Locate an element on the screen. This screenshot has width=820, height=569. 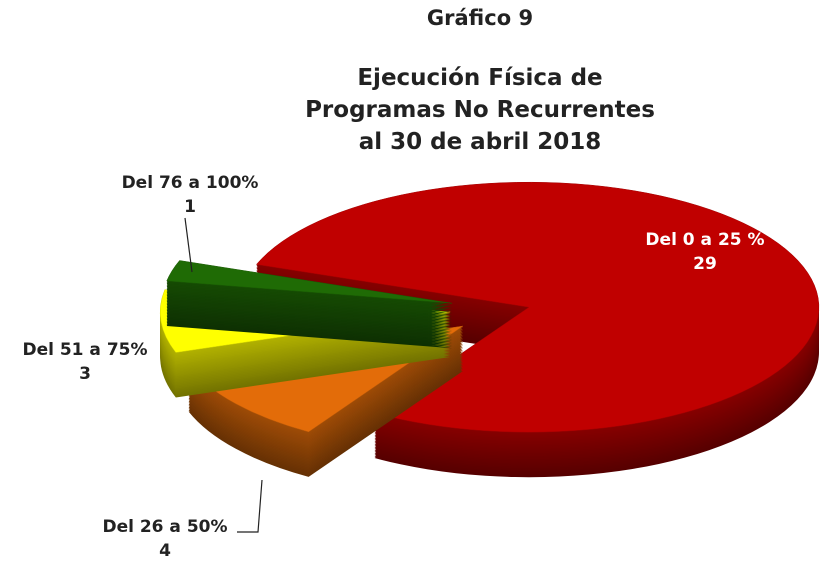
data-label-category: Del 0 a 25 % is located at coordinates (704, 240).